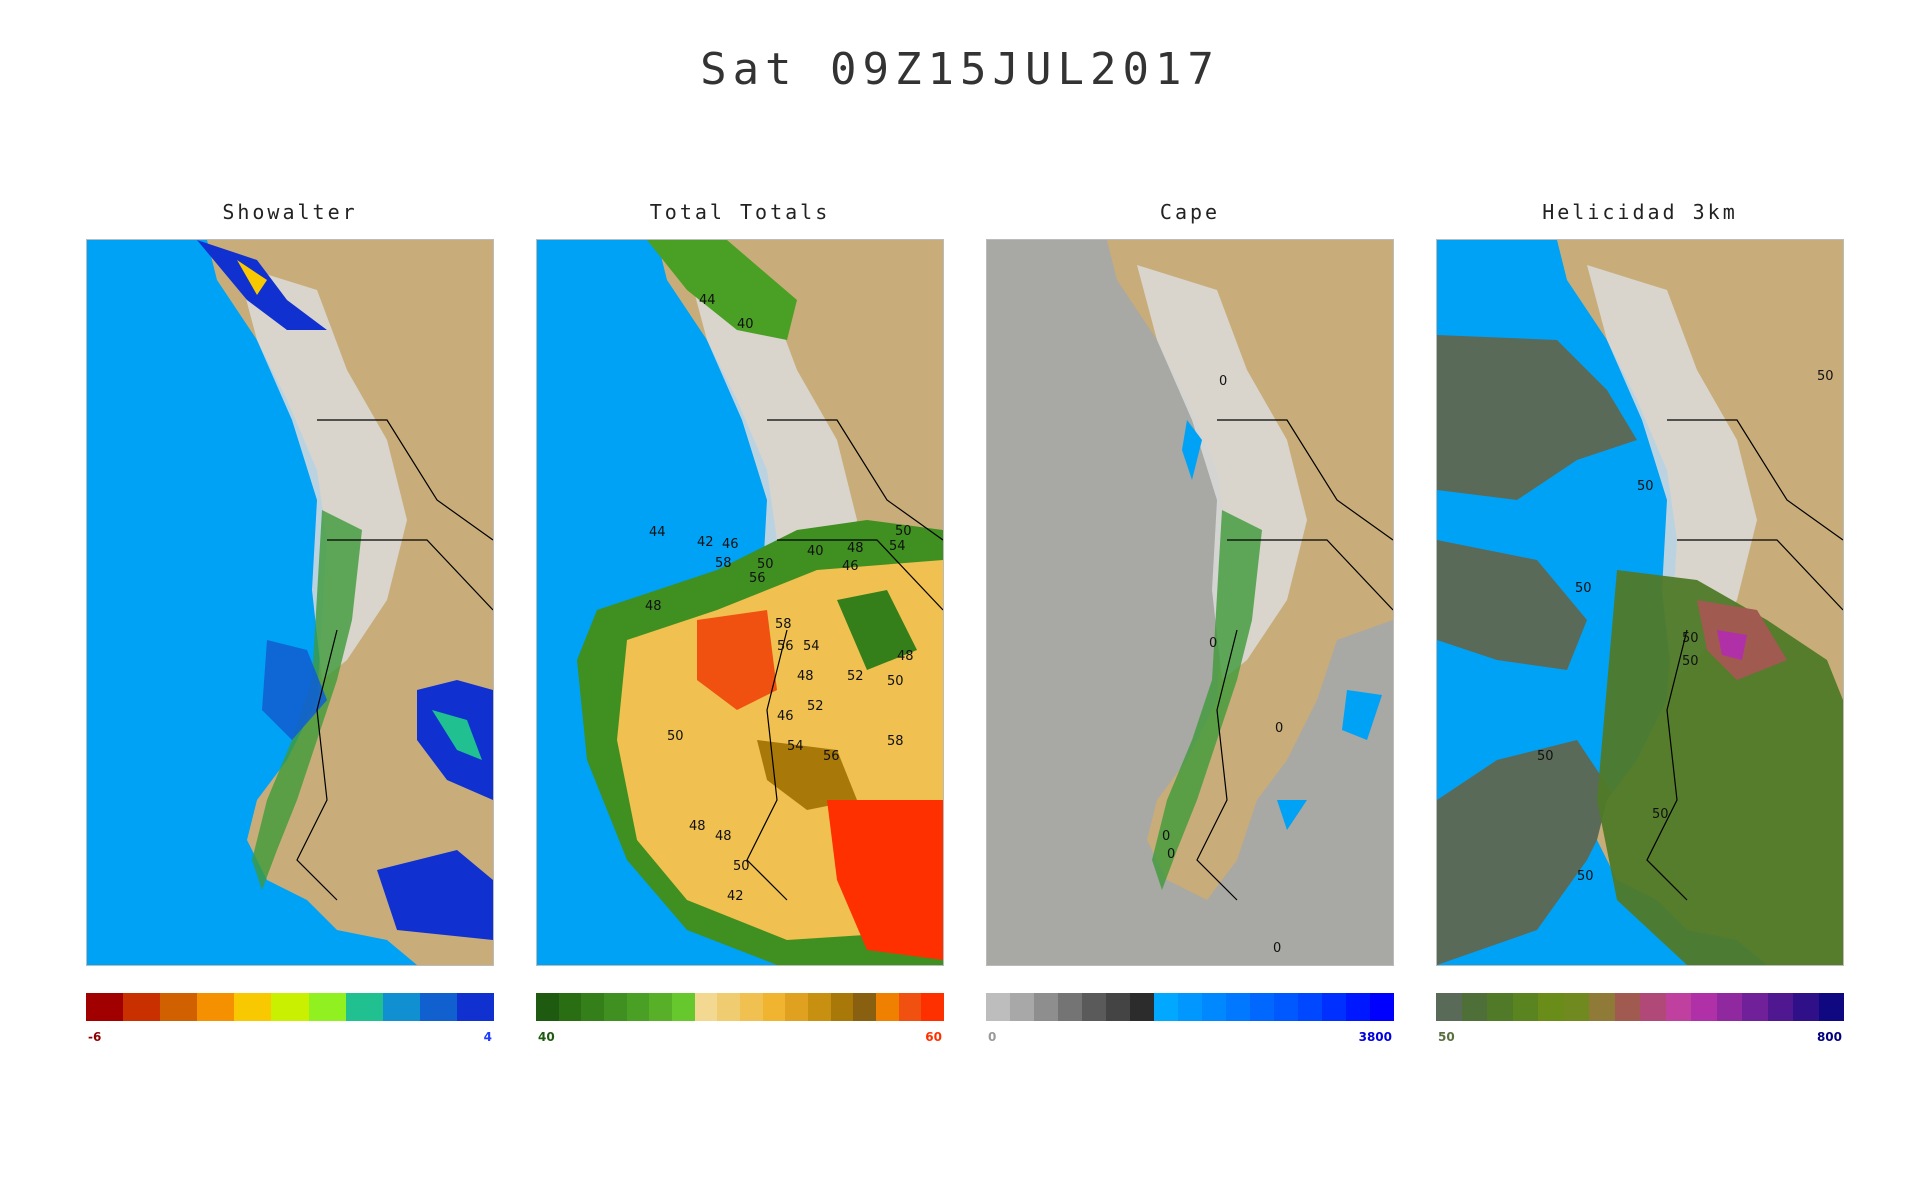 Image resolution: width=1920 pixels, height=1200 pixels. Describe the element at coordinates (290, 212) in the screenshot. I see `panel-title: Showalter` at that location.